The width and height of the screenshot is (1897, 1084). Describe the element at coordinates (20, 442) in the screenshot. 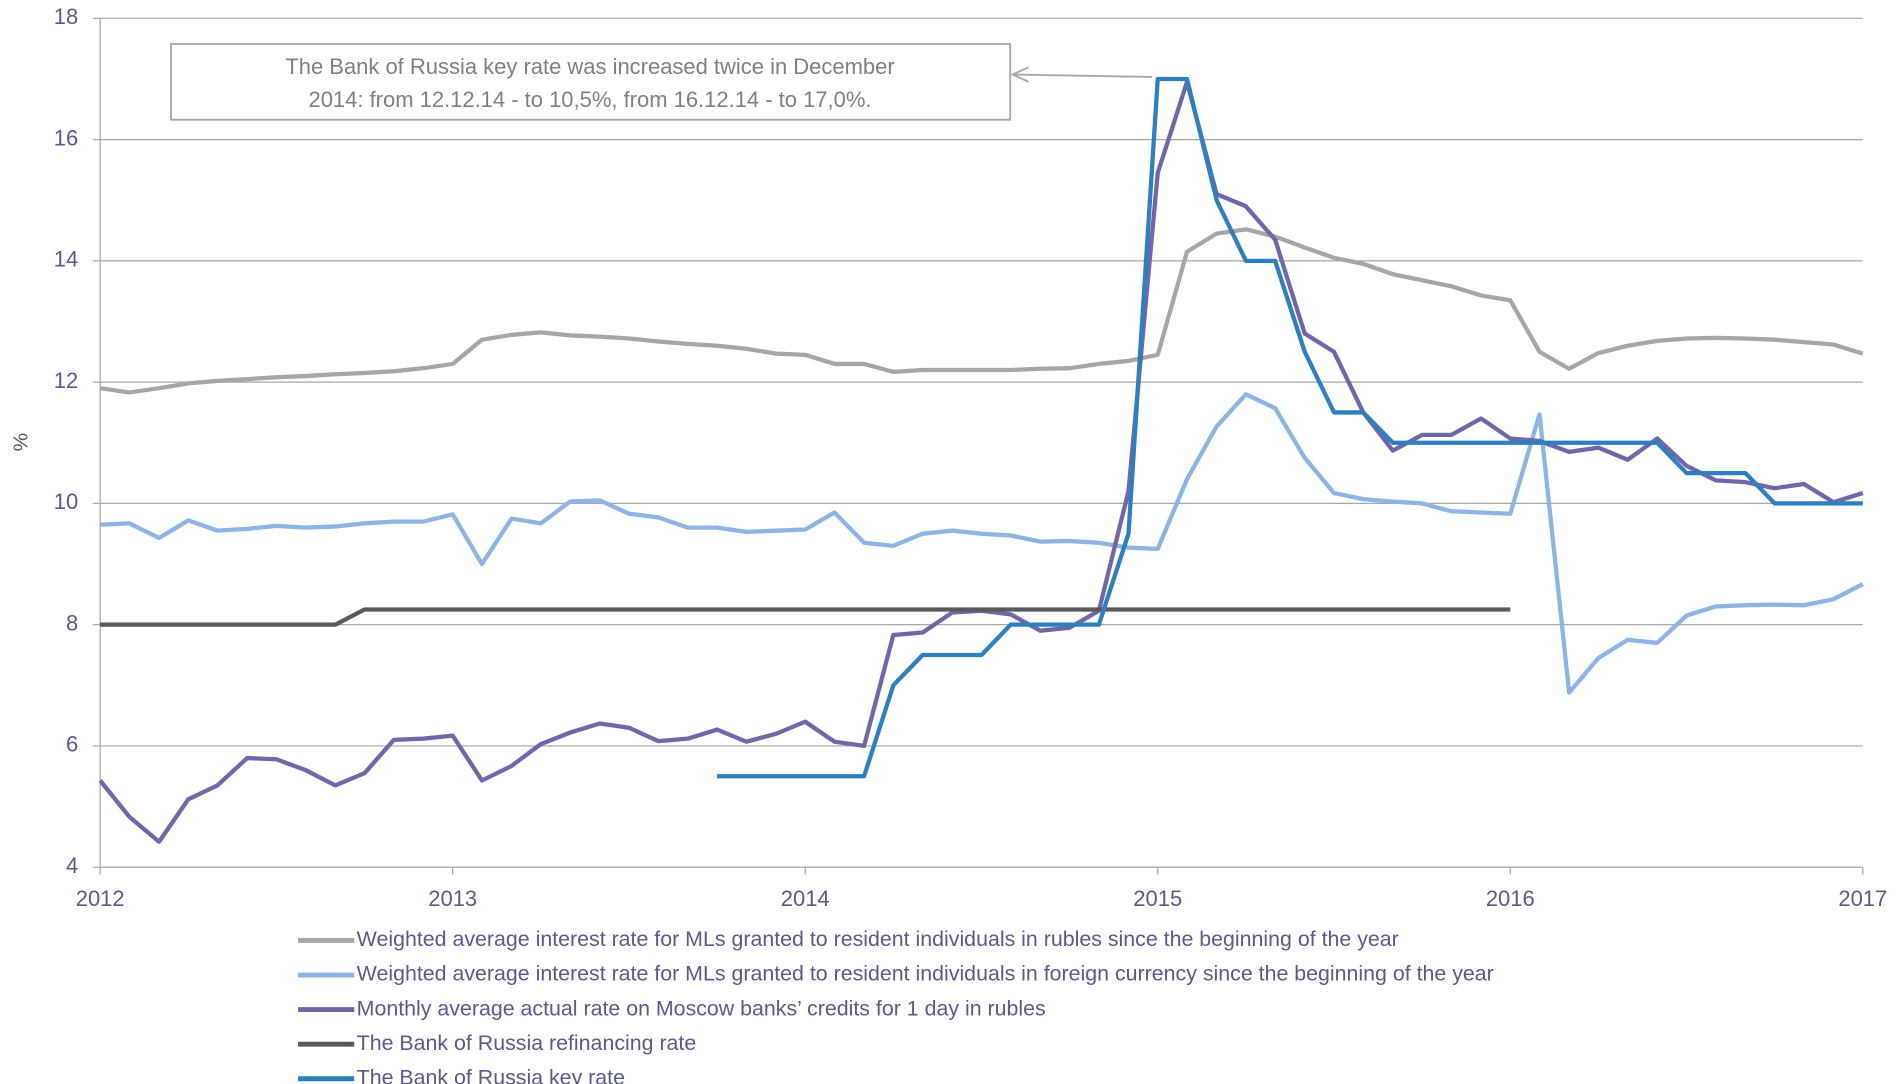

I see `y-axis-label: %` at that location.